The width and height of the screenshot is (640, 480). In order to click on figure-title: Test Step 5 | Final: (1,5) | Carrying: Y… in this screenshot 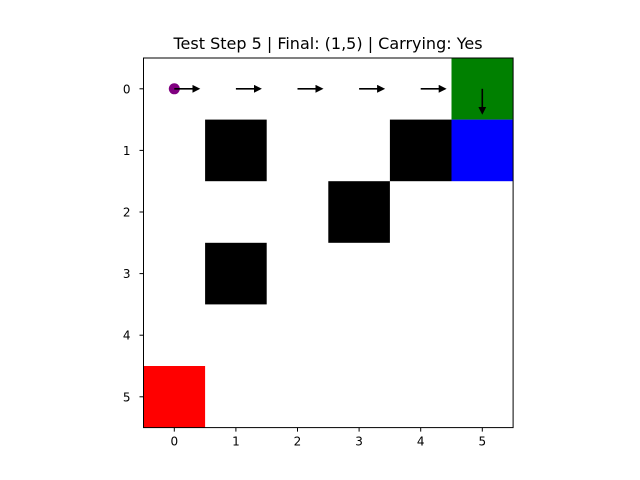, I will do `click(327, 43)`.